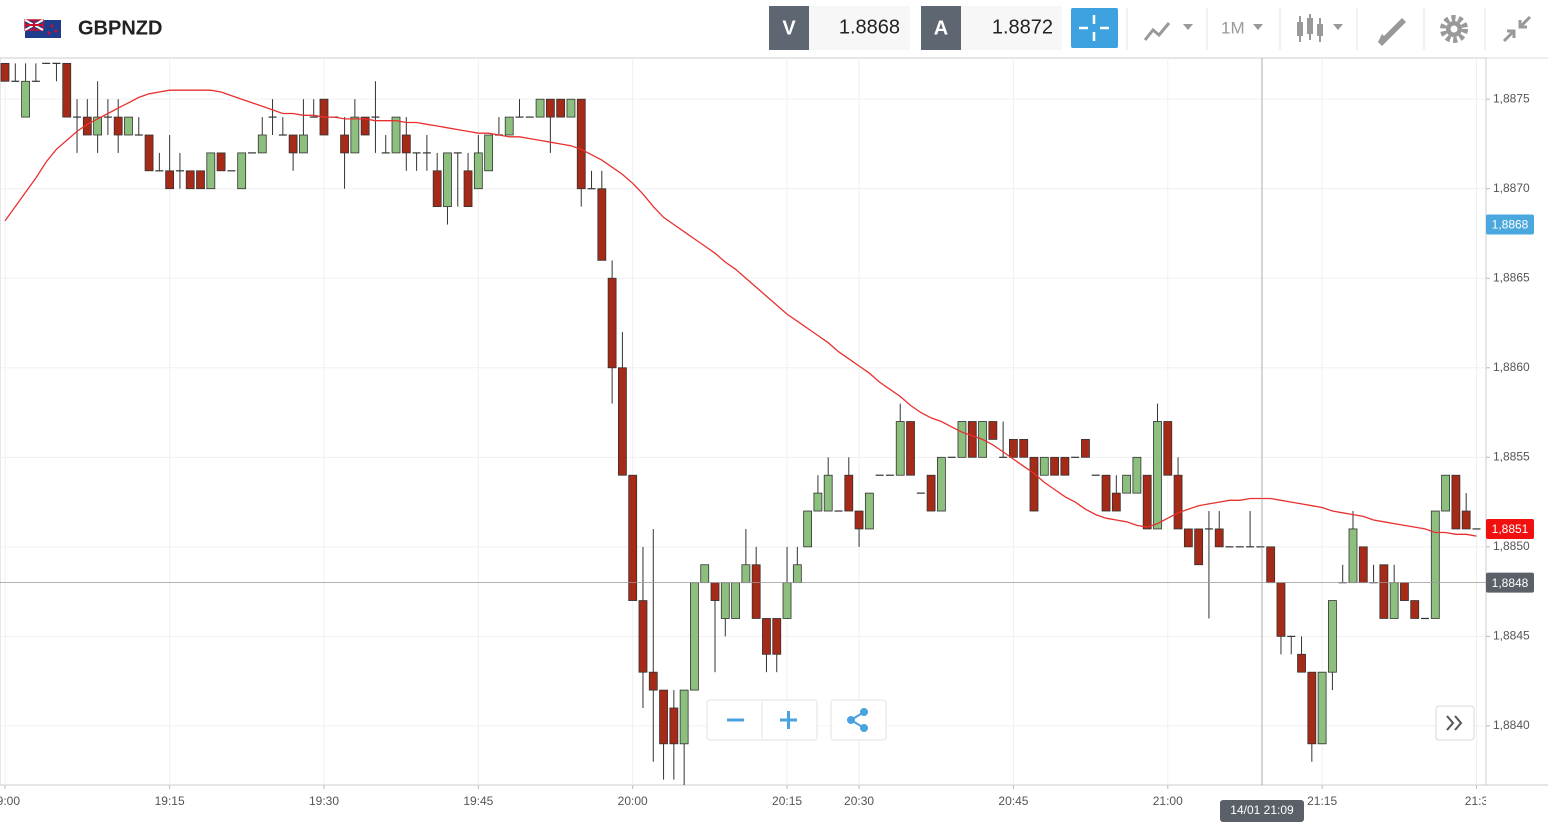 This screenshot has height=823, width=1548. What do you see at coordinates (1094, 28) in the screenshot?
I see `crosshair-button` at bounding box center [1094, 28].